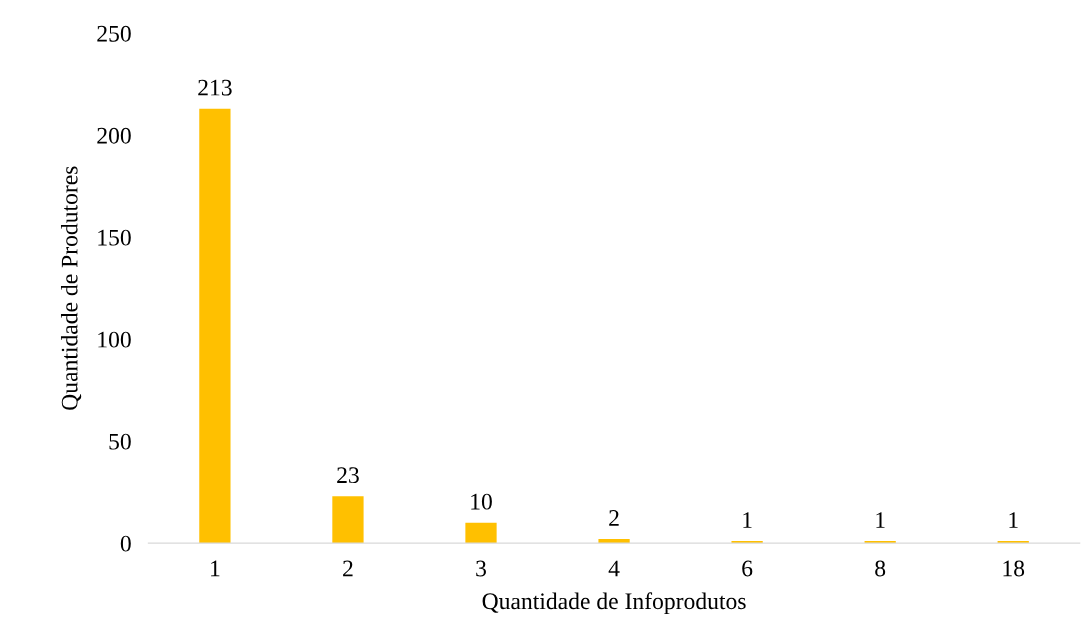 The image size is (1083, 639). Describe the element at coordinates (114, 339) in the screenshot. I see `y-tick-label: 100` at that location.